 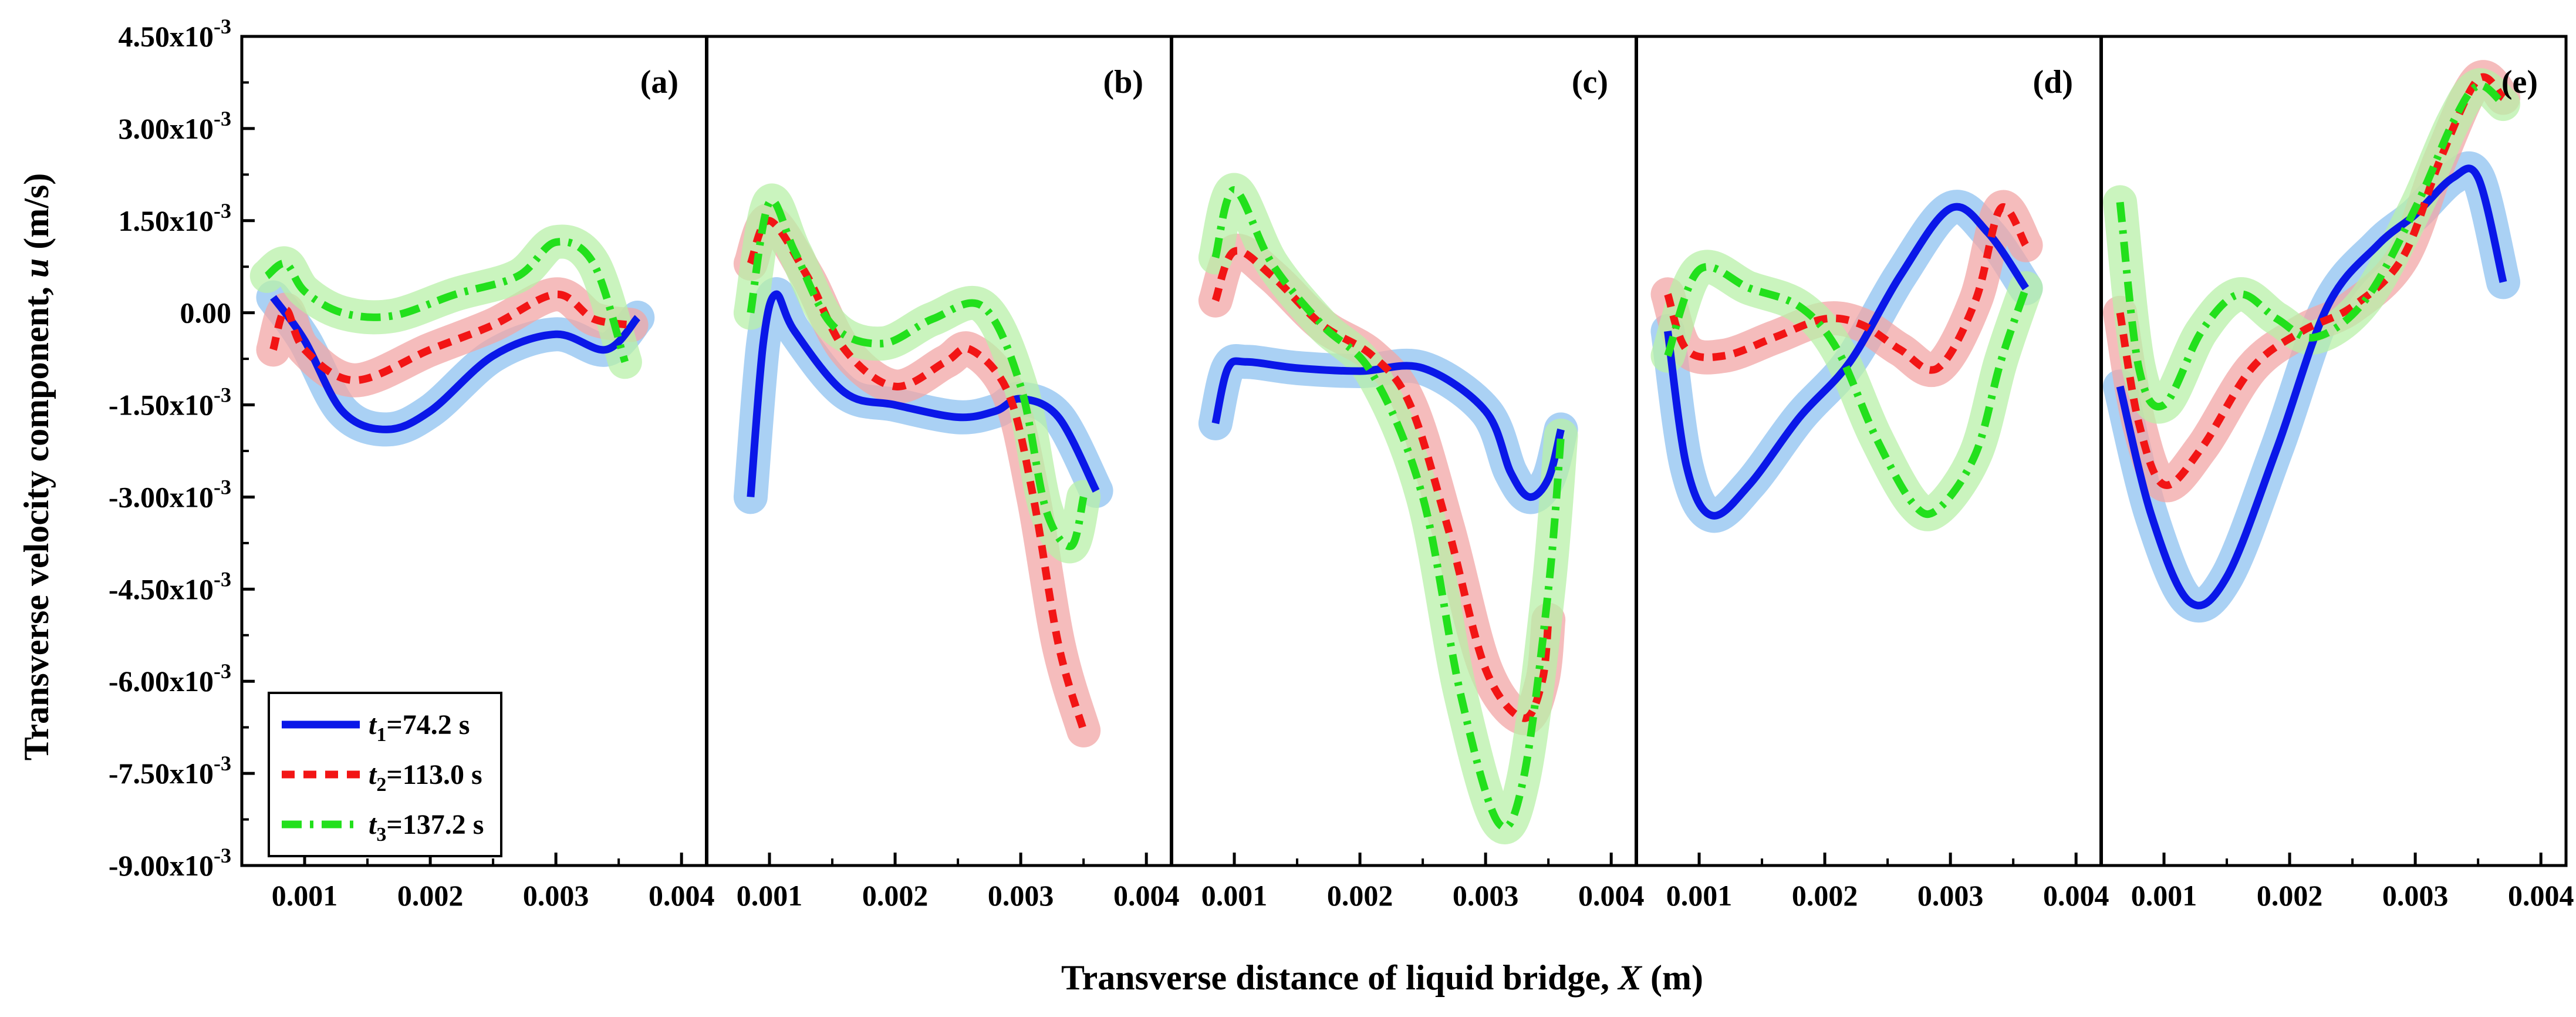 What do you see at coordinates (170, 771) in the screenshot?
I see `y-tick-label: -7.50x10⁻³` at bounding box center [170, 771].